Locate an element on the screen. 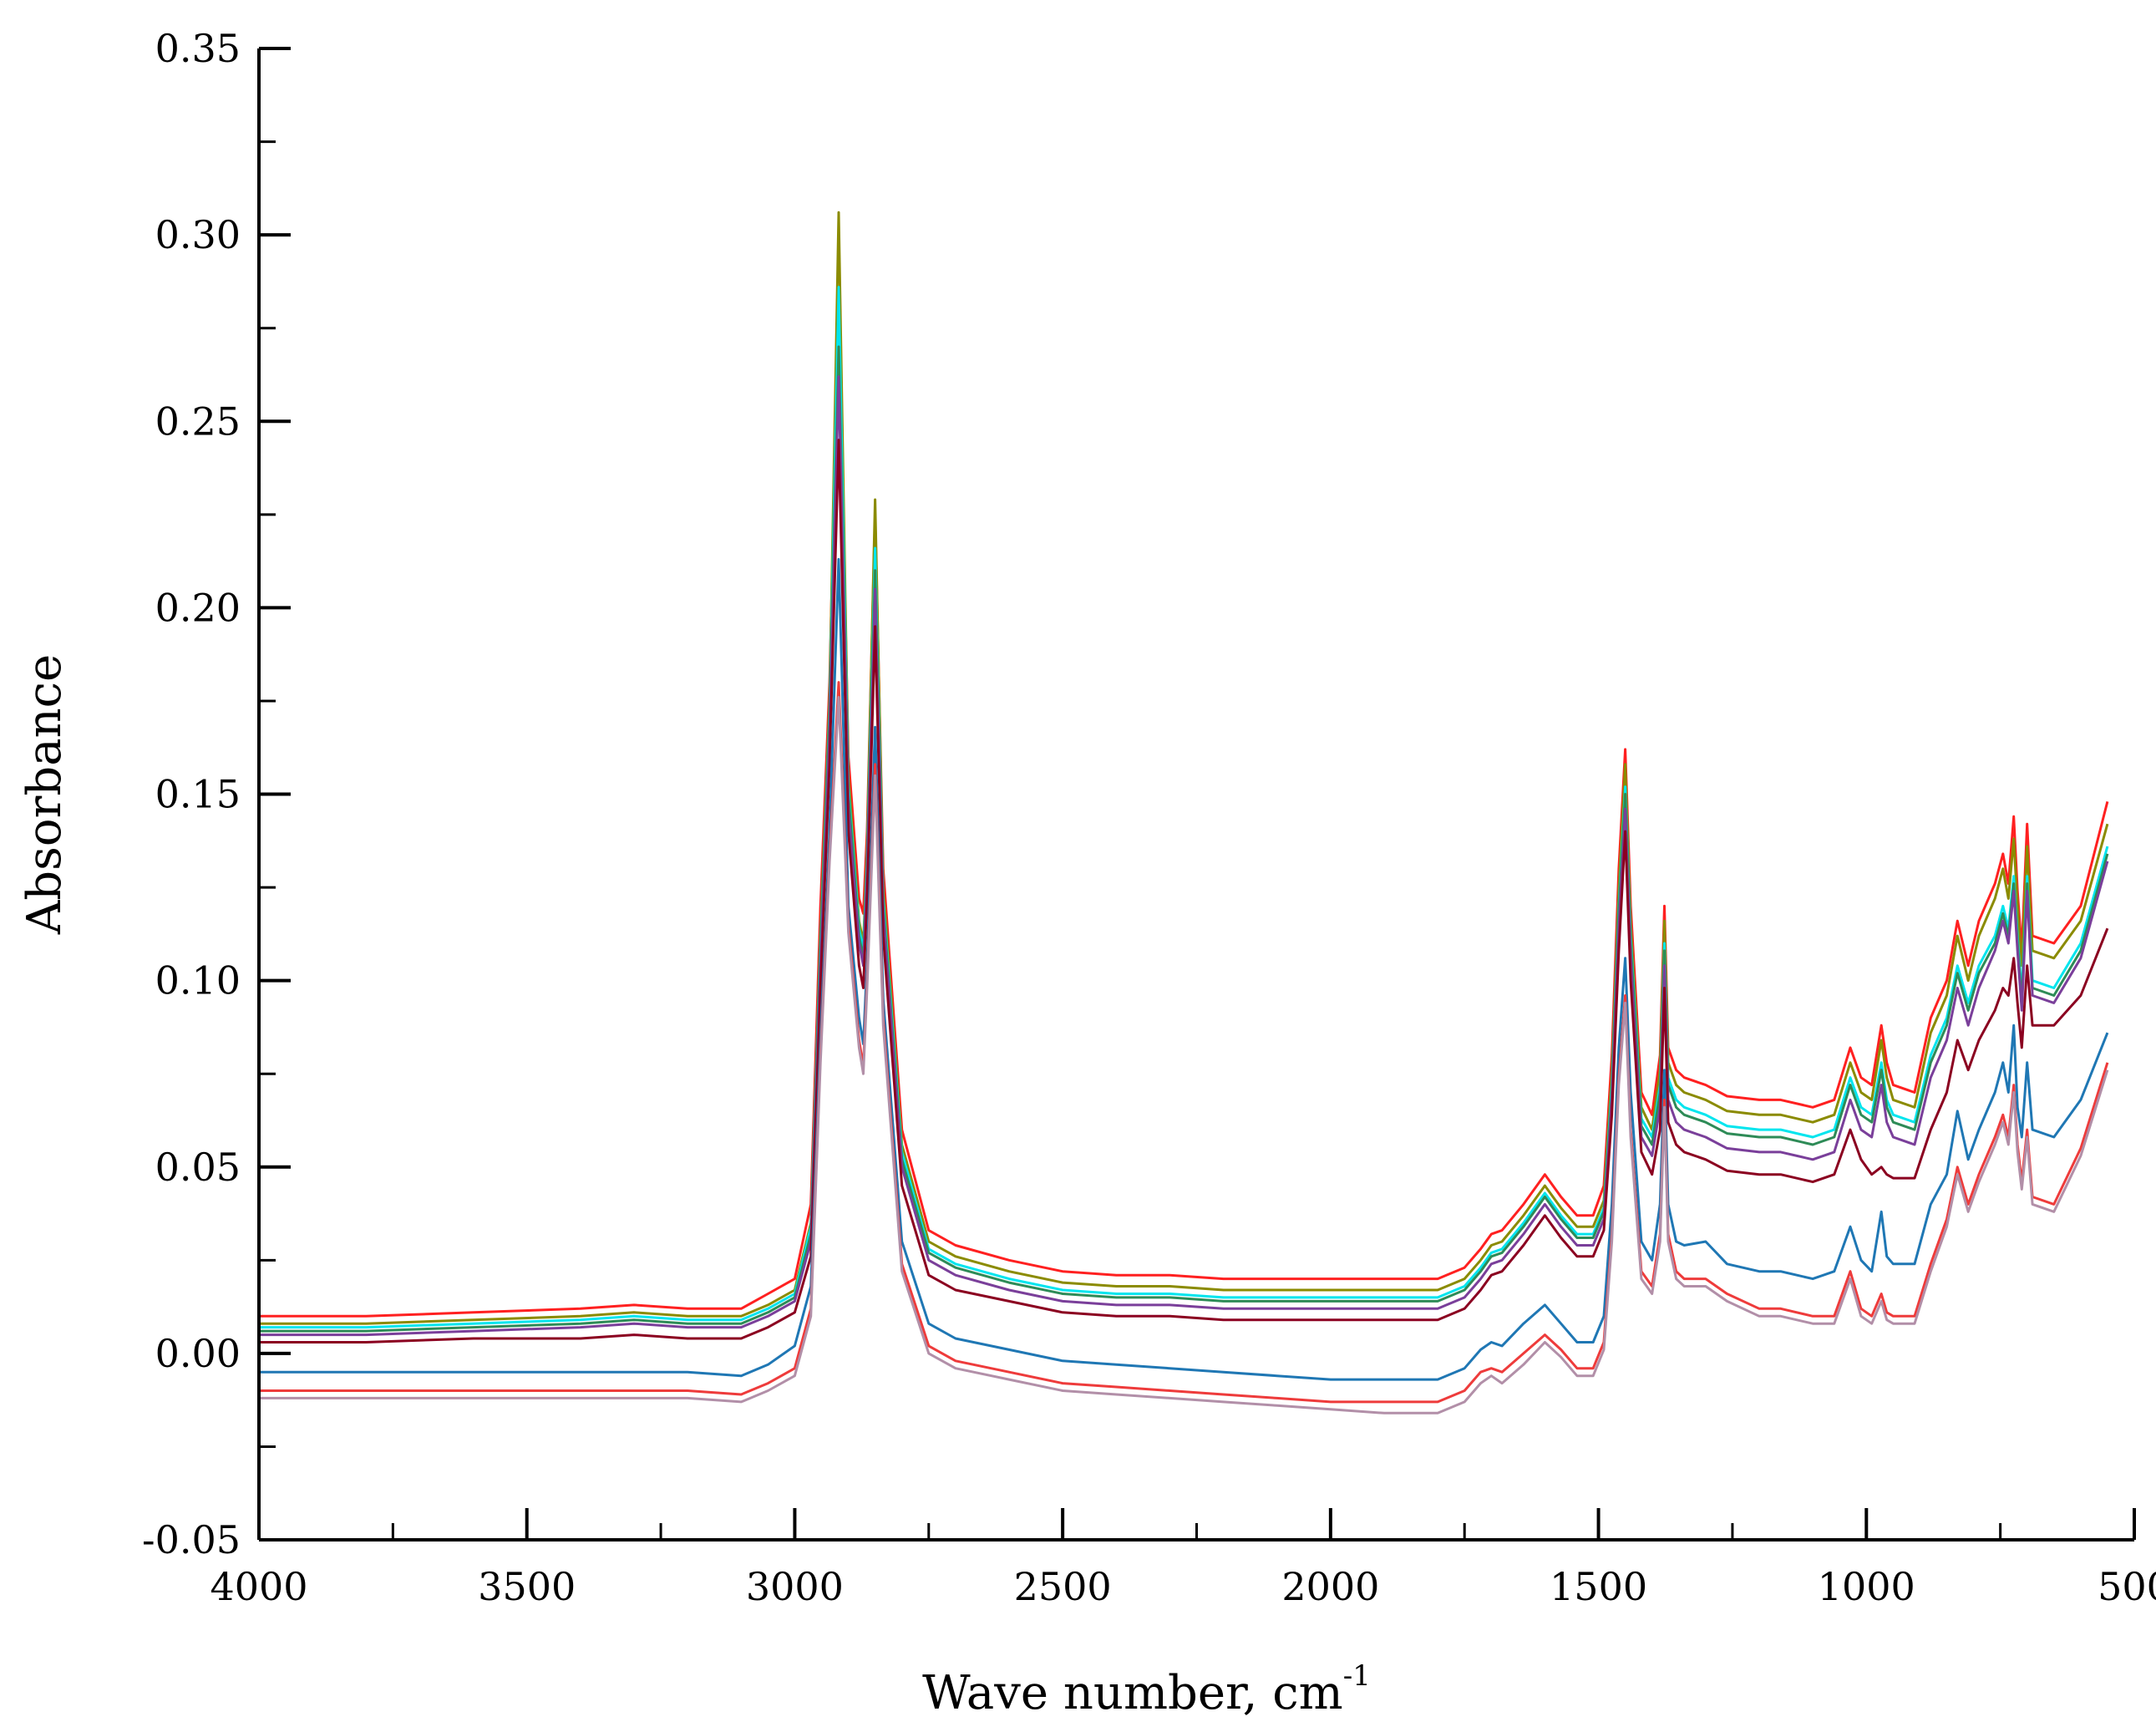 Image resolution: width=2156 pixels, height=1732 pixels. y-tick-label: 0.25 is located at coordinates (198, 421).